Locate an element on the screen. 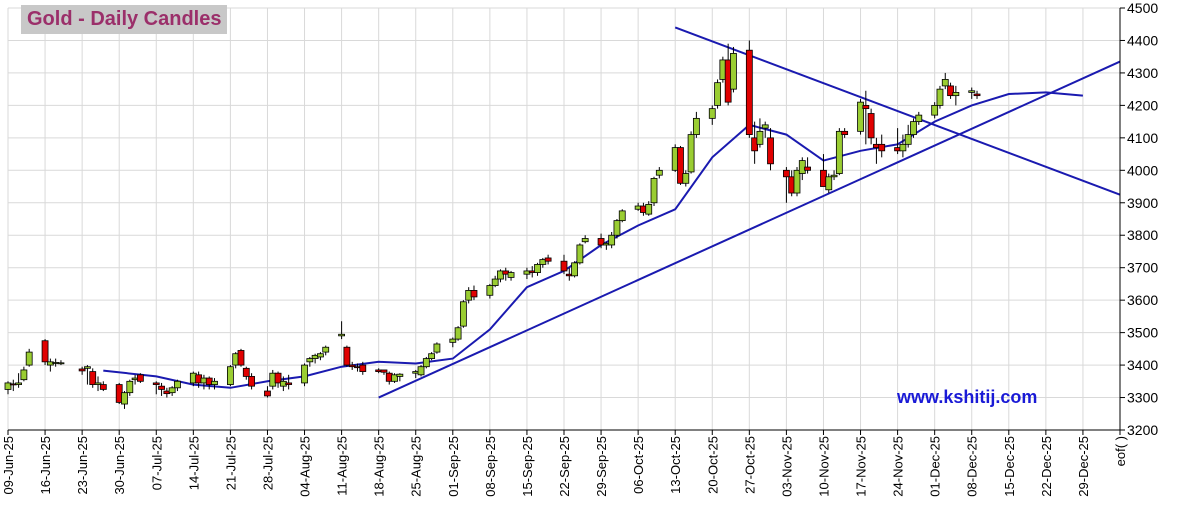 Image resolution: width=1180 pixels, height=527 pixels. y-tick-label: 3500 is located at coordinates (1142, 333).